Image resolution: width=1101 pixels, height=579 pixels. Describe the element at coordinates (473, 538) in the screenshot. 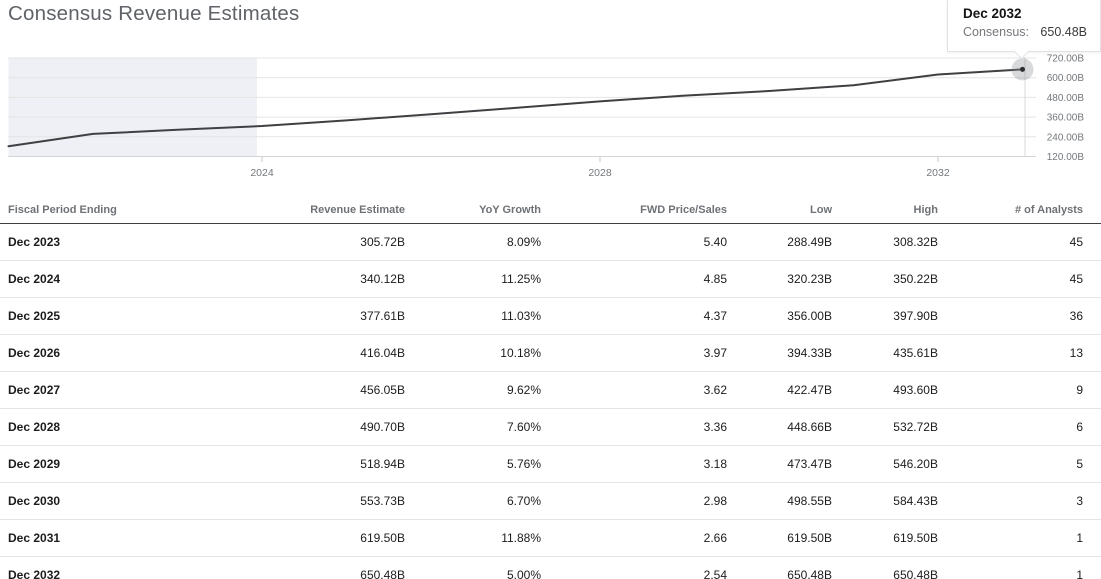

I see `yoy-growth-cell: 11.88%` at that location.